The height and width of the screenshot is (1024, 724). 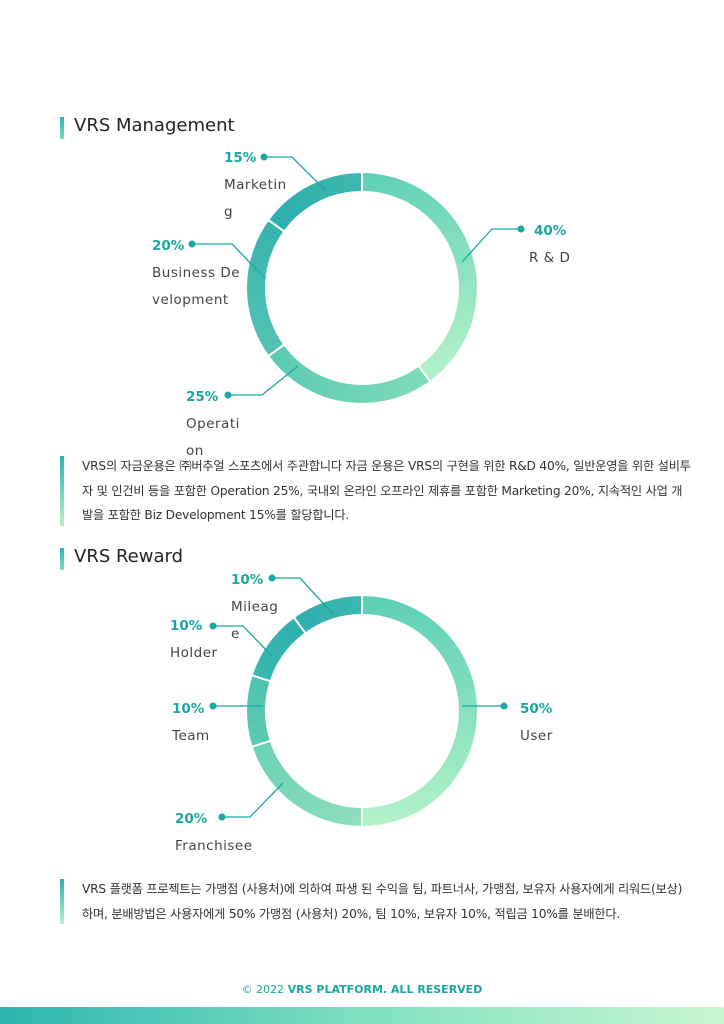 I want to click on label-name: Mileage, so click(x=255, y=620).